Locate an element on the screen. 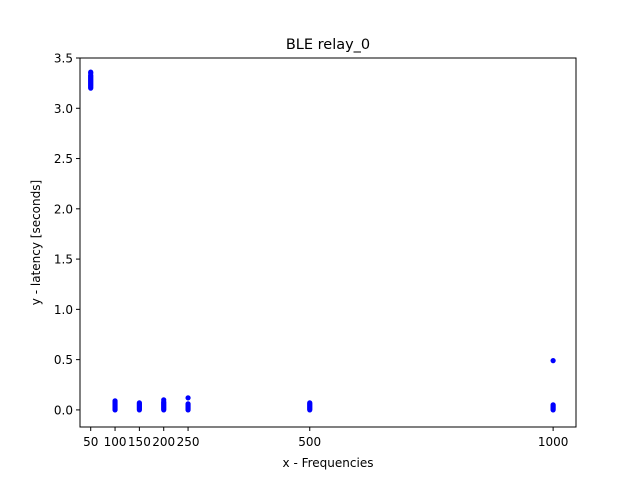 Image resolution: width=640 pixels, height=480 pixels. x-tick-label: 200 is located at coordinates (163, 442).